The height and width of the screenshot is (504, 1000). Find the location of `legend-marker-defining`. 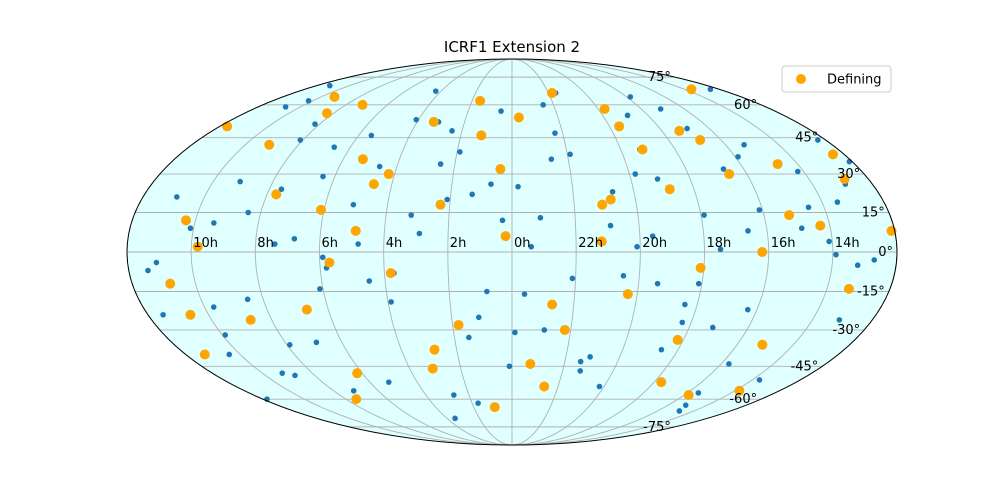

legend-marker-defining is located at coordinates (801, 79).